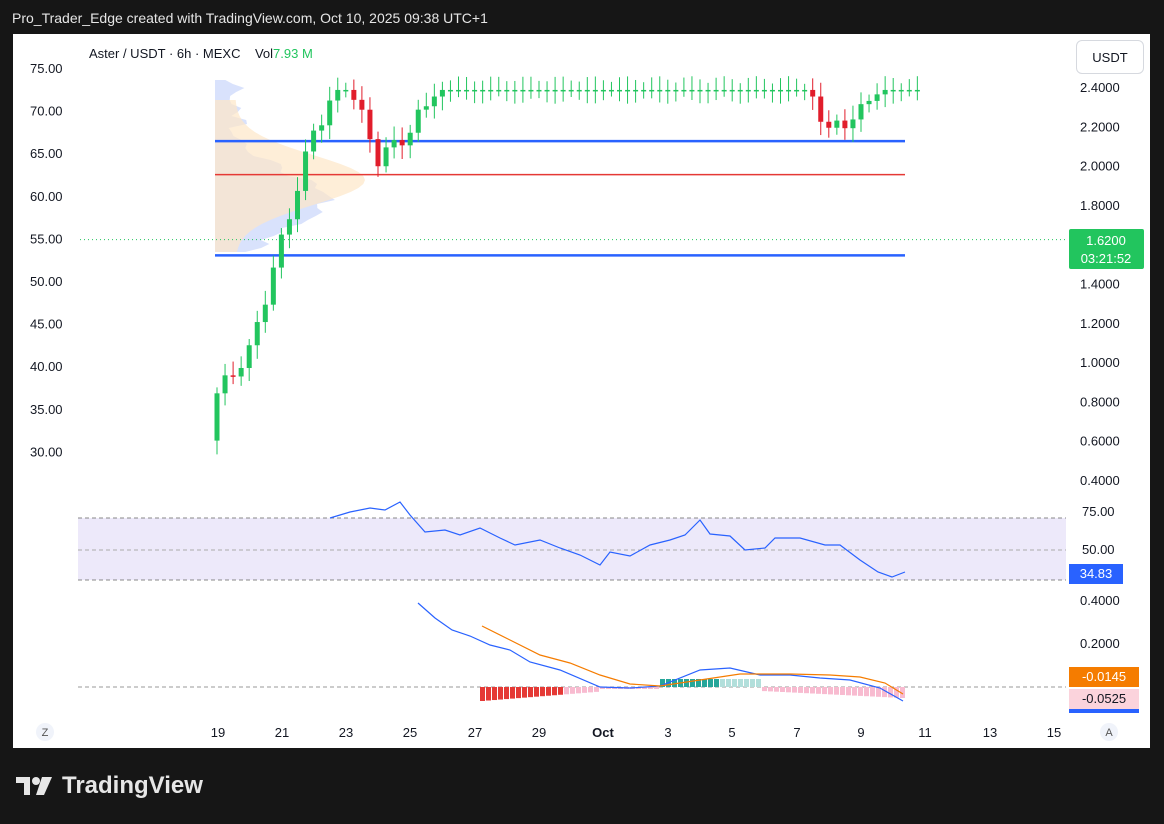  What do you see at coordinates (1110, 57) in the screenshot?
I see `currency-button: USDT` at bounding box center [1110, 57].